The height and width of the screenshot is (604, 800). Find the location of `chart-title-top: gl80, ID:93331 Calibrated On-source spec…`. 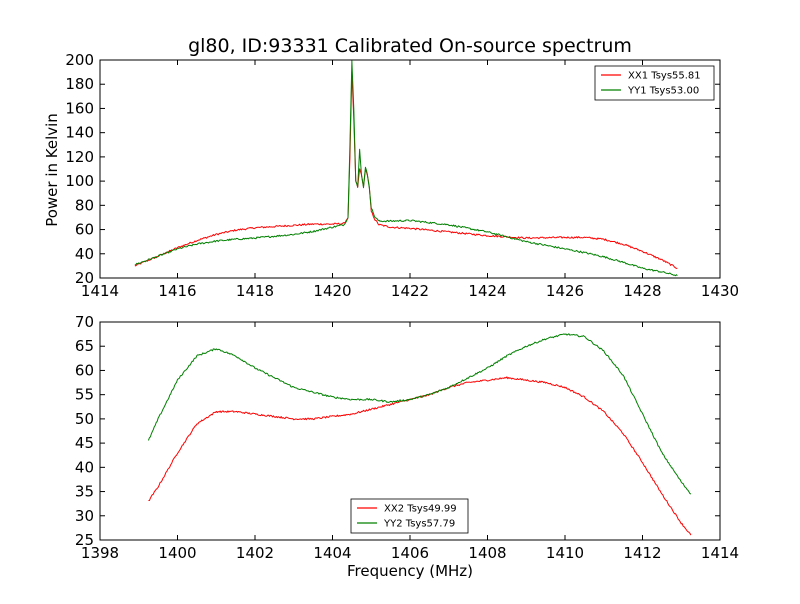

chart-title-top: gl80, ID:93331 Calibrated On-source spec… is located at coordinates (410, 46).